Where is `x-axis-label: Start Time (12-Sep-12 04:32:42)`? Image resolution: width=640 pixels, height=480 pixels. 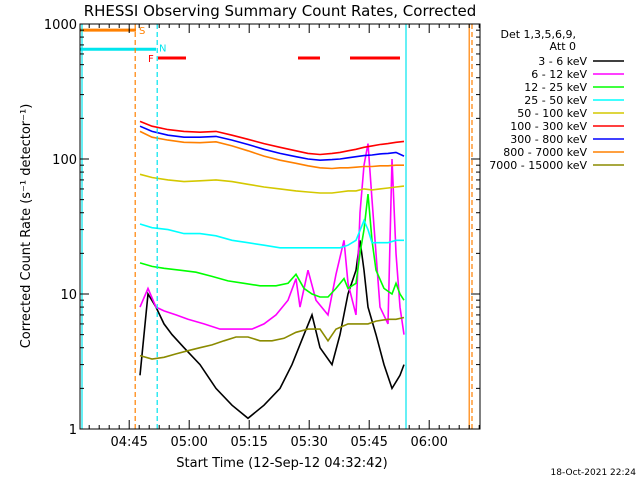 x-axis-label: Start Time (12-Sep-12 04:32:42) is located at coordinates (281, 463).